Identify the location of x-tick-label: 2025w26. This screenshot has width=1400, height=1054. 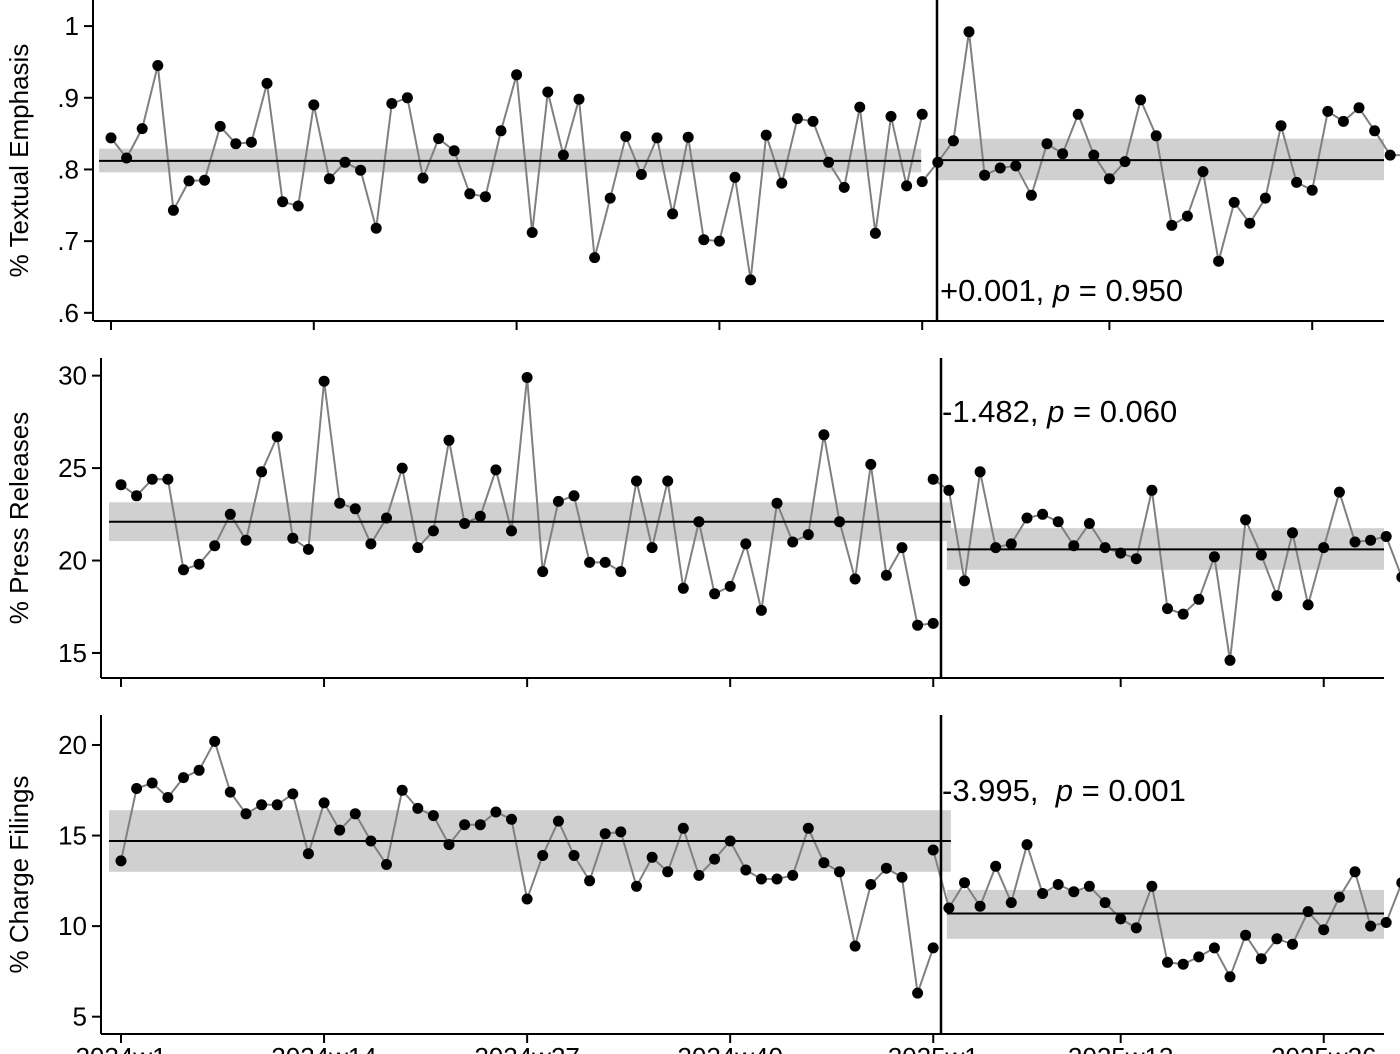
(1324, 1048).